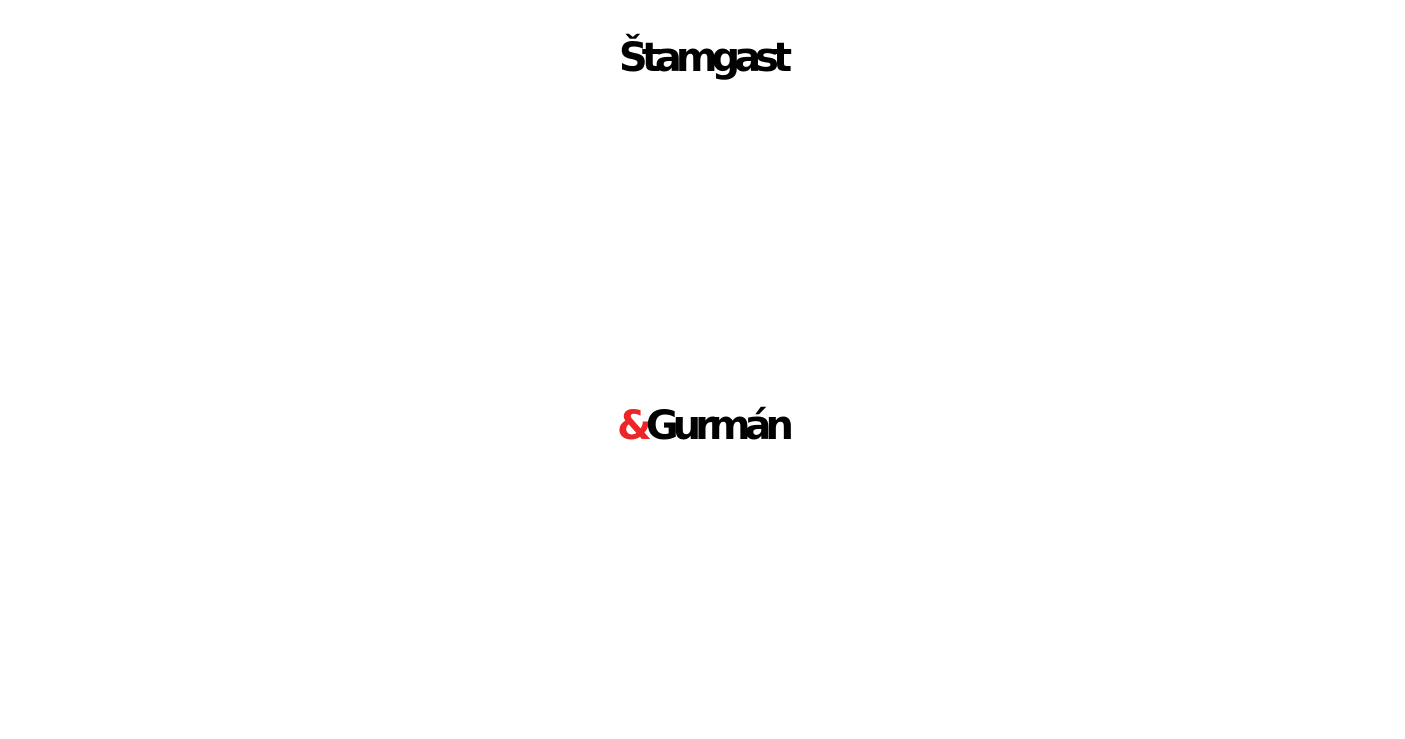  What do you see at coordinates (719, 426) in the screenshot?
I see `logo-word-gurman: Gurmán` at bounding box center [719, 426].